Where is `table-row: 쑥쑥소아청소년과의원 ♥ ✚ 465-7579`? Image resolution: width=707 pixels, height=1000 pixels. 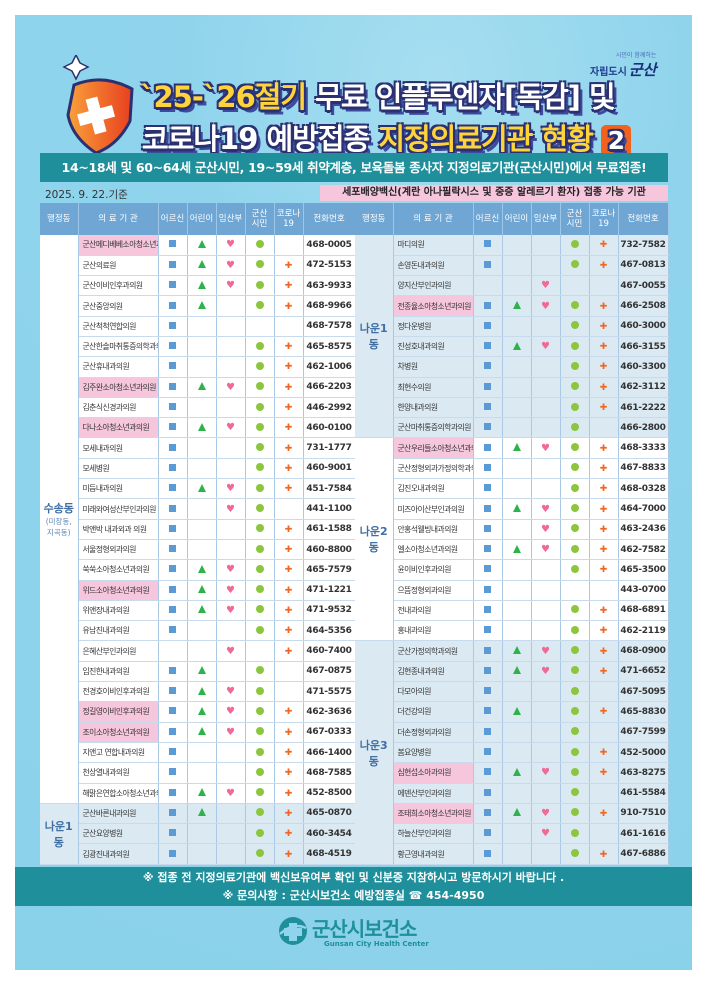 table-row: 쑥쑥소아청소년과의원 ♥ ✚ 465-7579 is located at coordinates (198, 570).